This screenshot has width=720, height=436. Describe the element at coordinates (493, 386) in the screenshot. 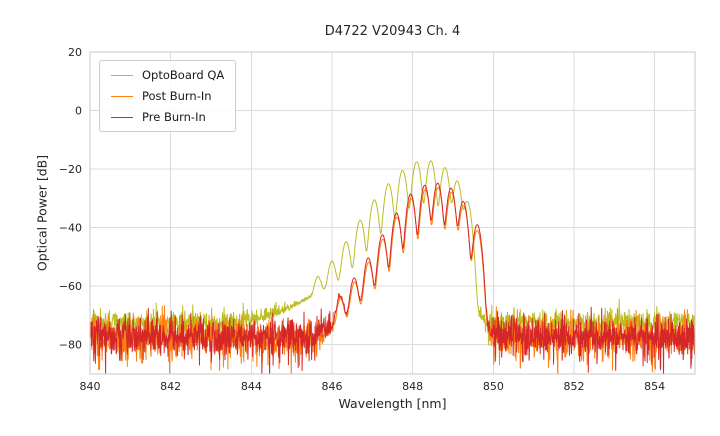

I see `x-tick-label: 850` at that location.